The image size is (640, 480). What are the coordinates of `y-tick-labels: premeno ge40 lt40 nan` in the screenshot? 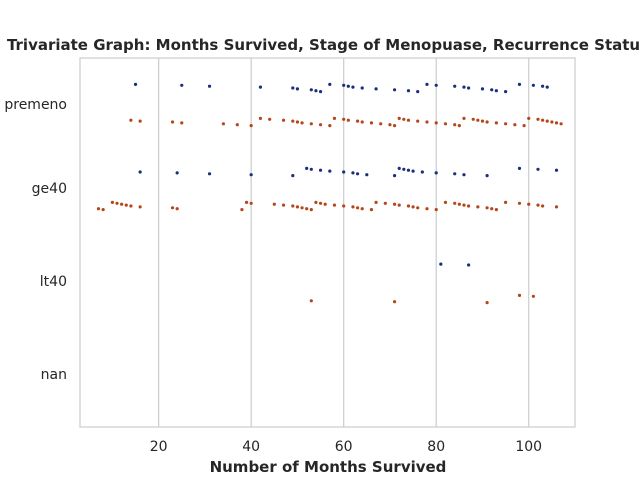 It's located at (35, 240).